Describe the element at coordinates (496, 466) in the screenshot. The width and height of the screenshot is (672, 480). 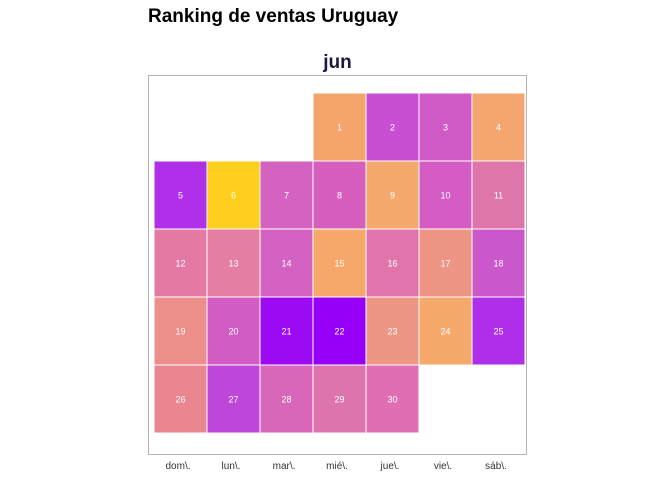
I see `weekday-tick-label: sáb\.` at that location.